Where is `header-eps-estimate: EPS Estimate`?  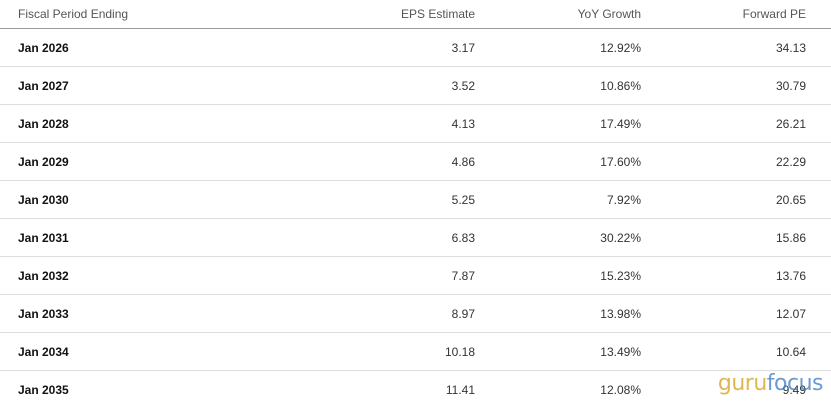
header-eps-estimate: EPS Estimate is located at coordinates (437, 14).